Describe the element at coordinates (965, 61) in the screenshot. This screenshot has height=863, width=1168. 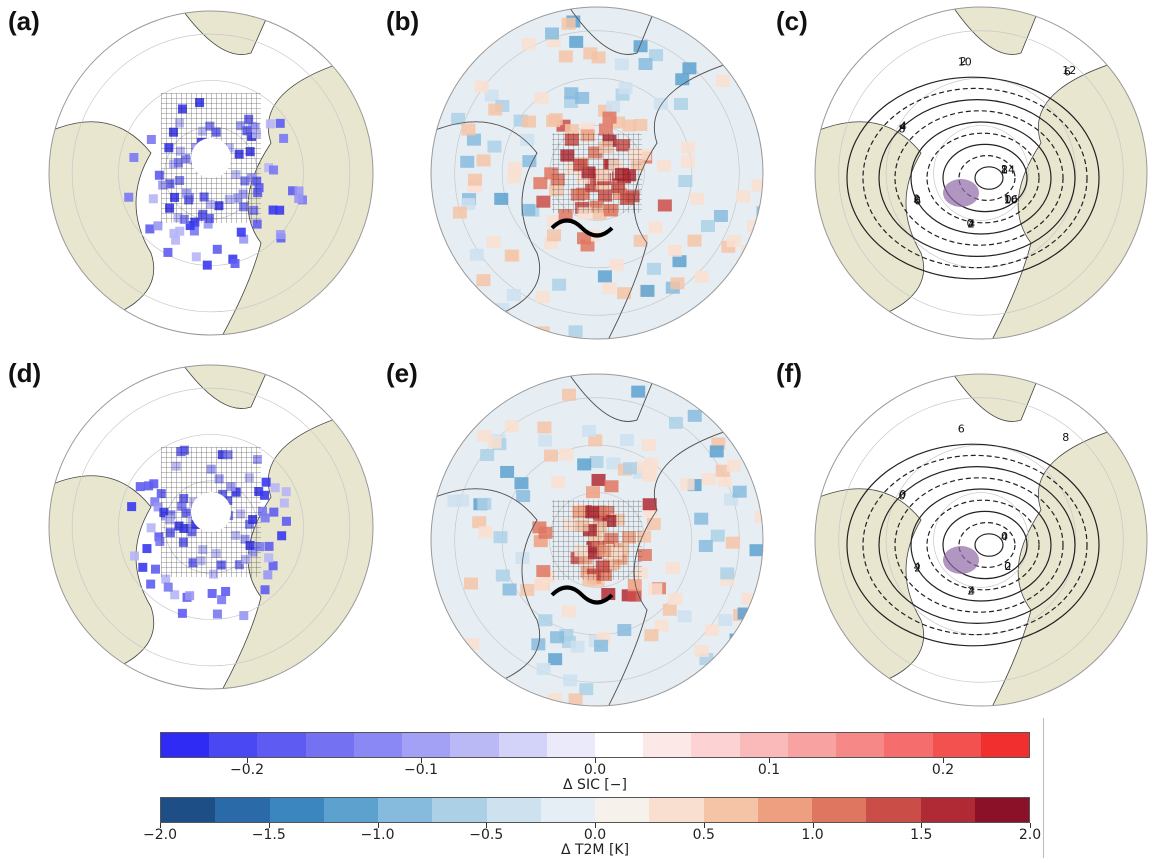
I see `contour-label: 10` at that location.